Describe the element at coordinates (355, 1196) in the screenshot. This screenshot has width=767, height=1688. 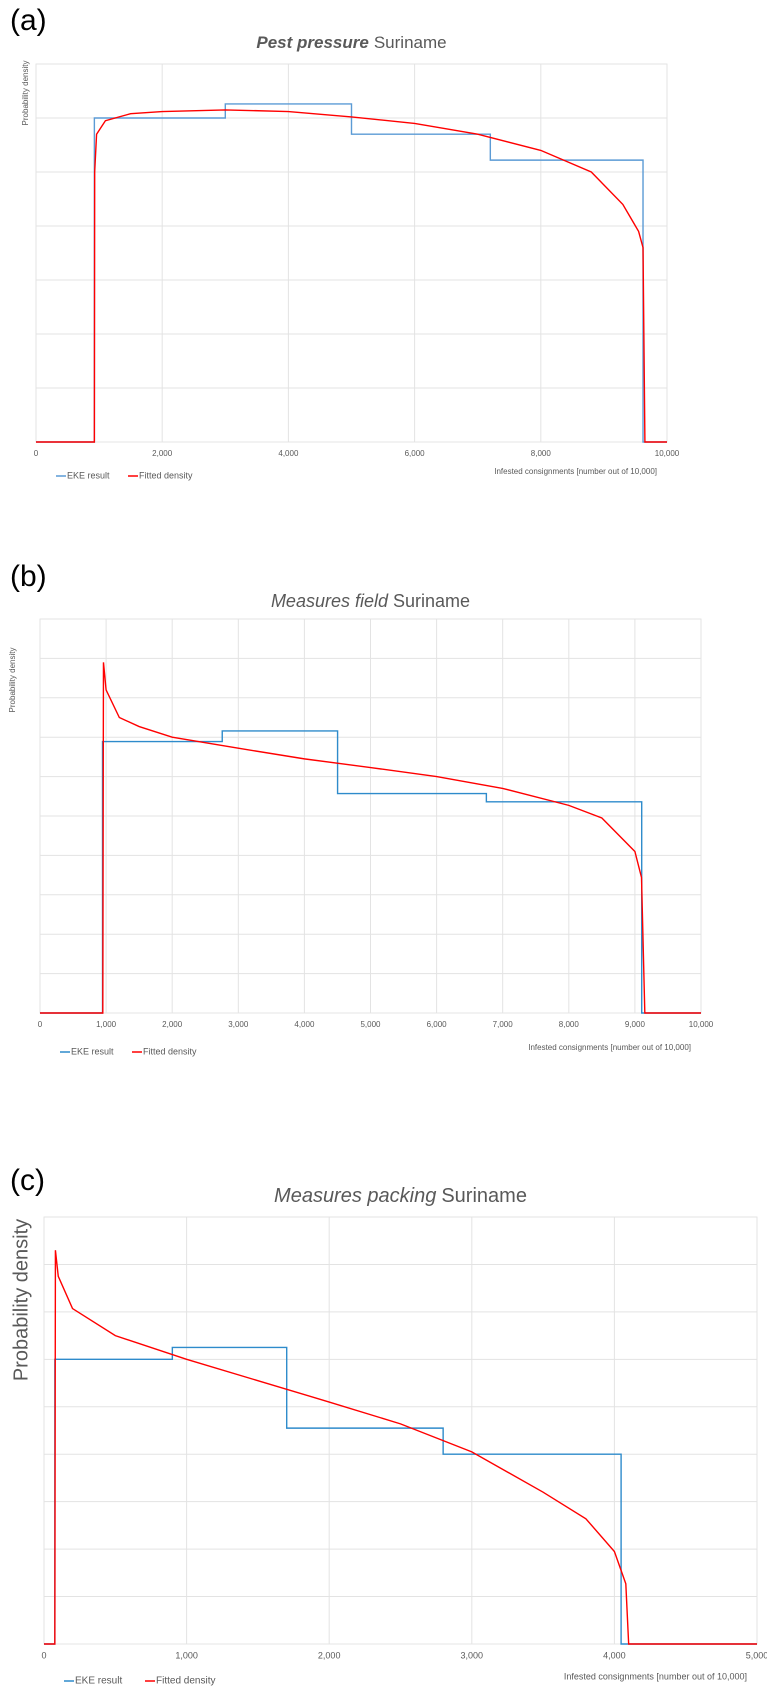
I see `title-italic: Measures packing` at that location.